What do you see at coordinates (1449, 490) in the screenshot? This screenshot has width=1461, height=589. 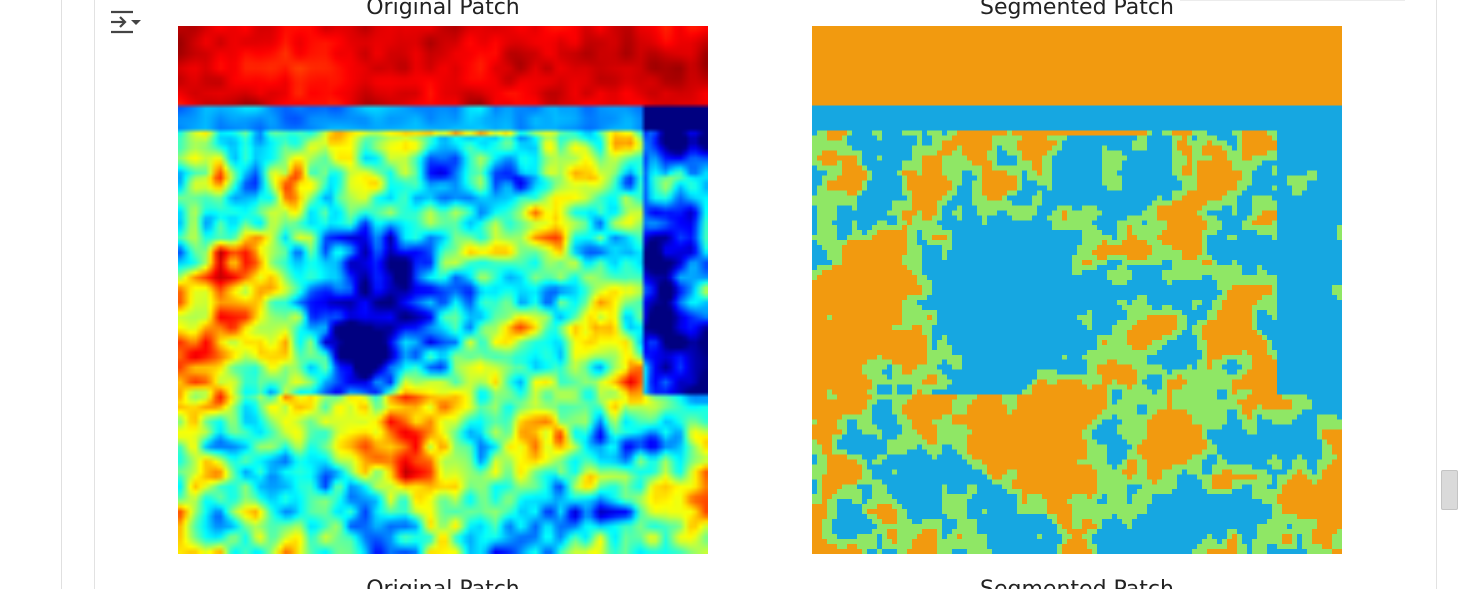 I see `scrollbar-thumb` at bounding box center [1449, 490].